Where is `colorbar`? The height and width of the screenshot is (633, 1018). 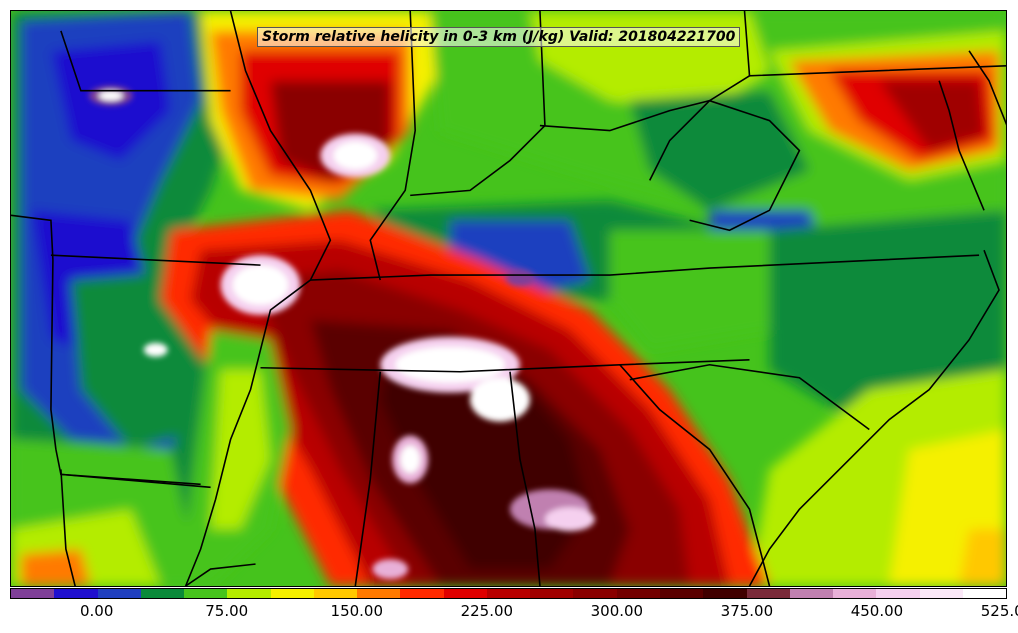
colorbar is located at coordinates (508, 593).